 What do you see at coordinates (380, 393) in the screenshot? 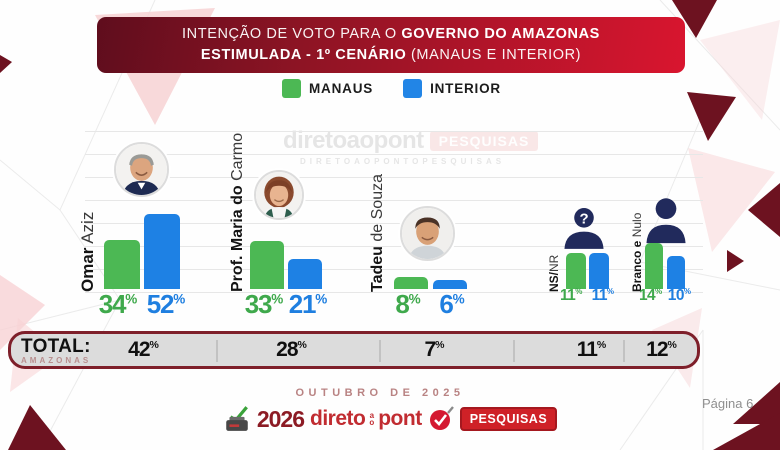
I see `survey-date: OUTUBRO DE 2025` at bounding box center [380, 393].